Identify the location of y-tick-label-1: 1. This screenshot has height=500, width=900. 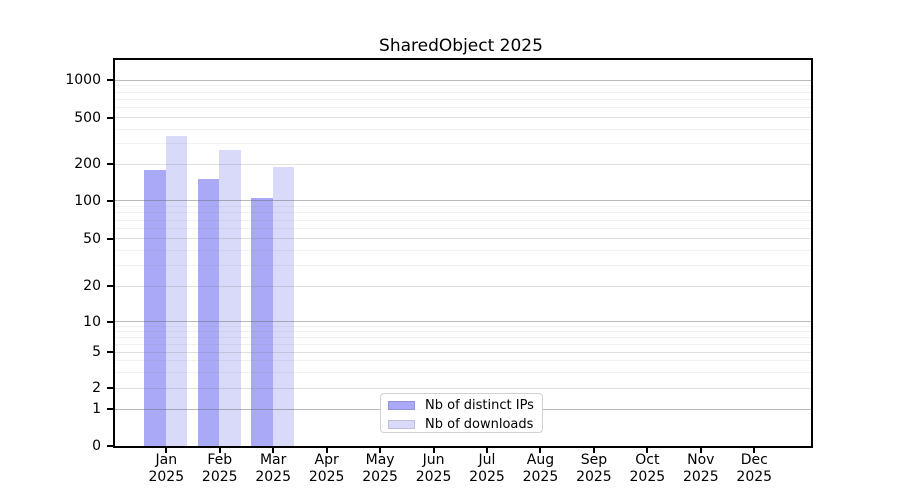
(96, 409).